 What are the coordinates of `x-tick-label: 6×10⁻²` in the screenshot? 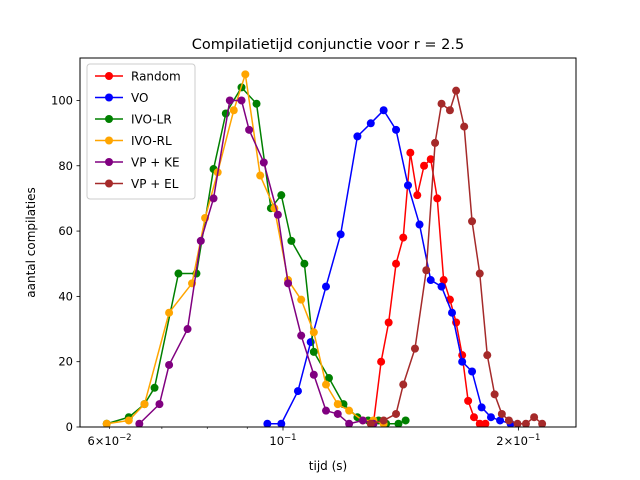 It's located at (109, 440).